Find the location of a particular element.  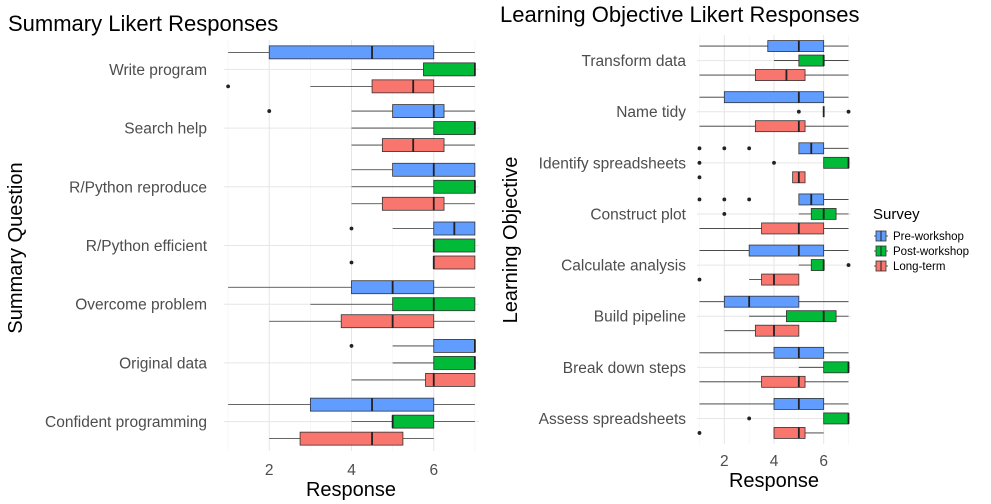

category-label-calculate-analysis: Calculate analysis is located at coordinates (623, 266).